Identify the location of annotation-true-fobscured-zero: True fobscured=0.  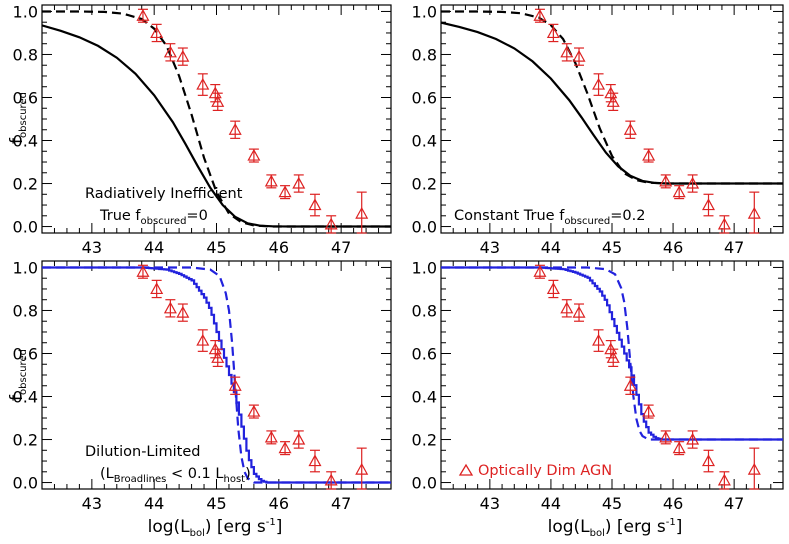
(153, 217).